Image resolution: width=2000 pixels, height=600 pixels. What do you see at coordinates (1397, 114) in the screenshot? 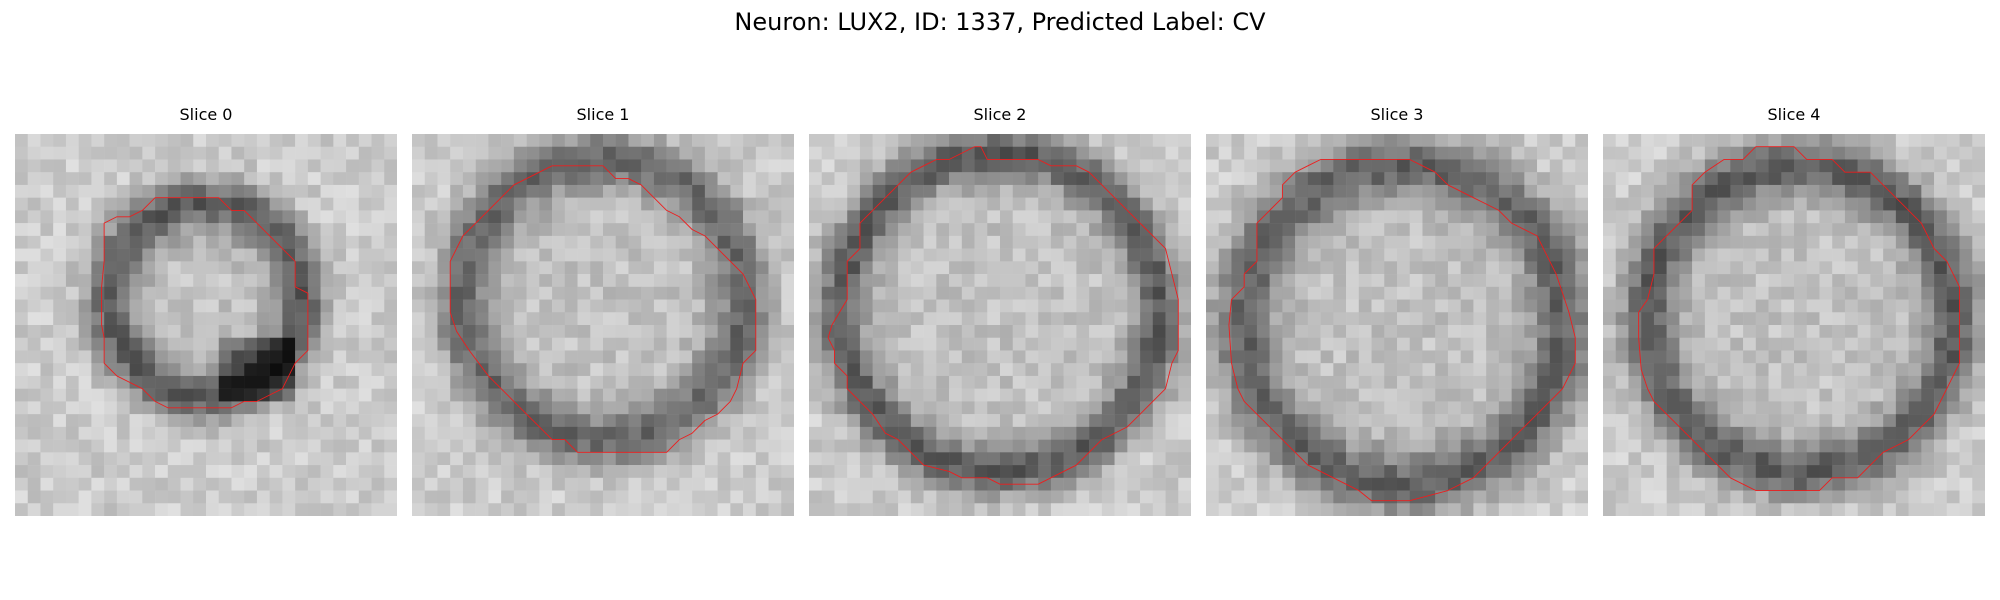
I see `slice-title-3: Slice 3` at bounding box center [1397, 114].